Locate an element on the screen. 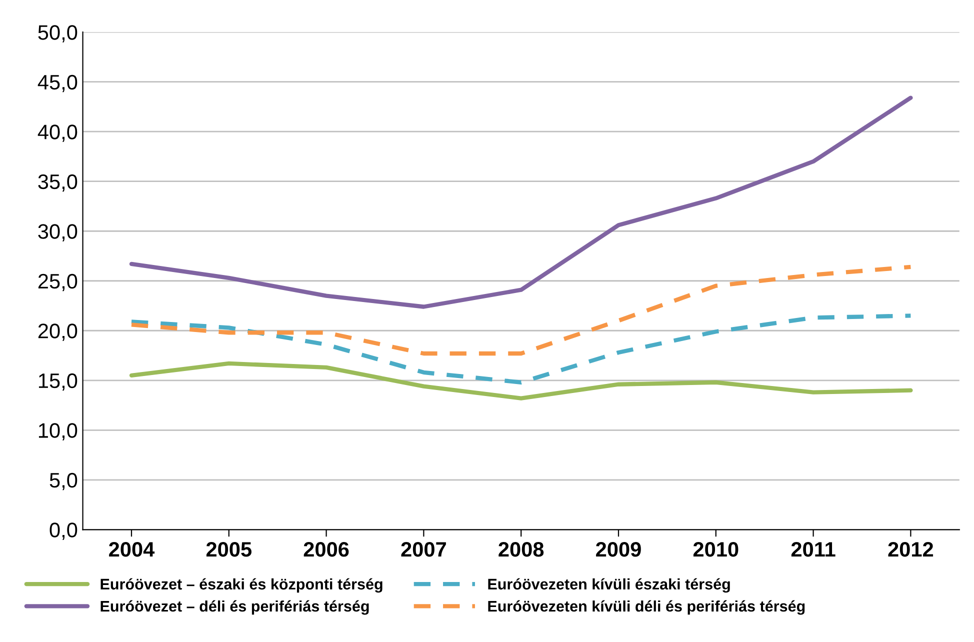 This screenshot has width=974, height=642. y-tick-label: 0,0 is located at coordinates (64, 531).